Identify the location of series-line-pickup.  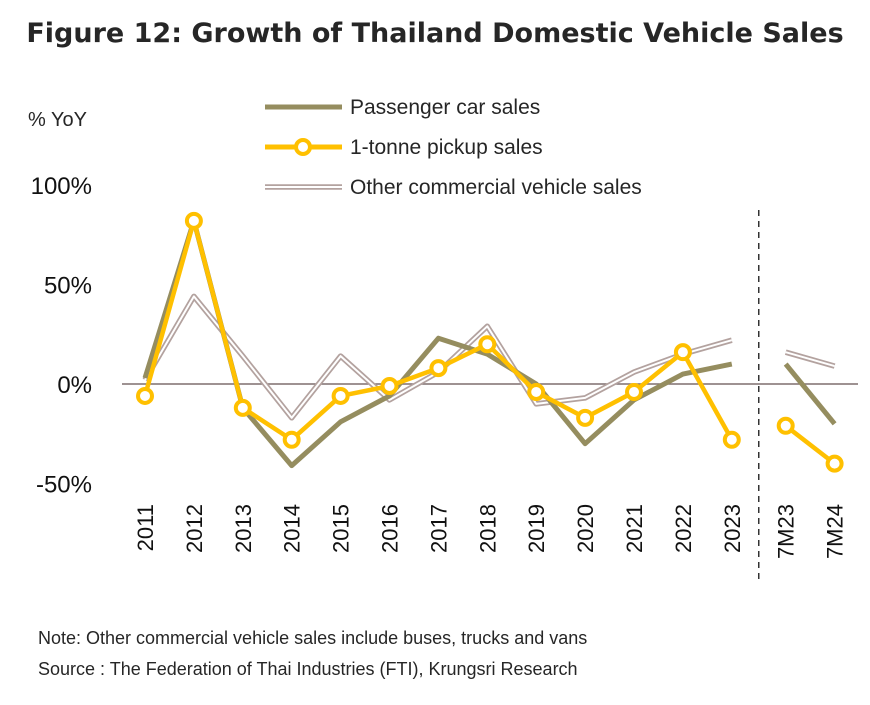
(810, 445).